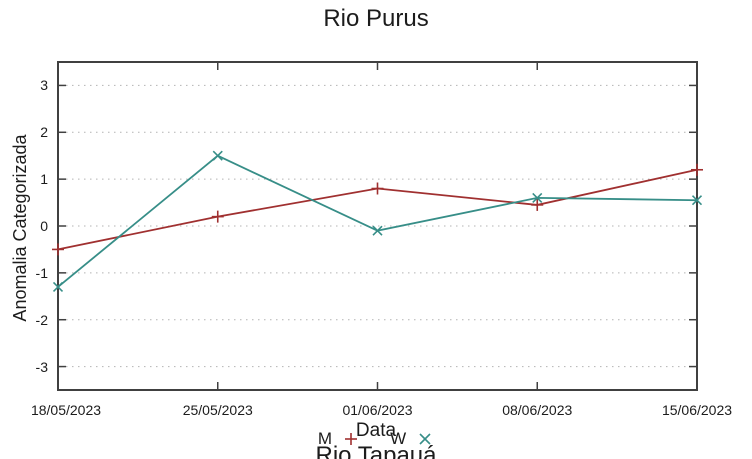  What do you see at coordinates (376, 18) in the screenshot?
I see `chart-title: Rio Purus` at bounding box center [376, 18].